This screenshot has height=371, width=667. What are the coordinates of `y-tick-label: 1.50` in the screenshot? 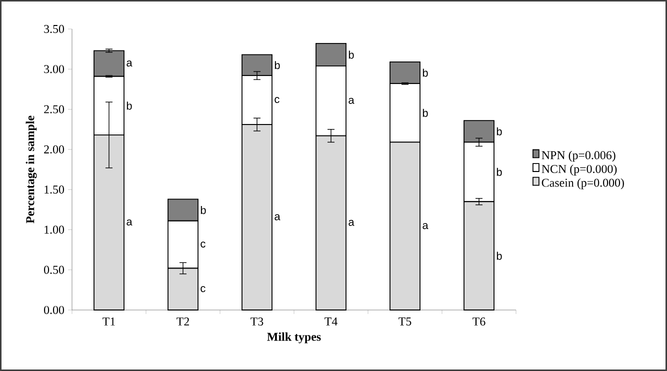 It's located at (54, 190).